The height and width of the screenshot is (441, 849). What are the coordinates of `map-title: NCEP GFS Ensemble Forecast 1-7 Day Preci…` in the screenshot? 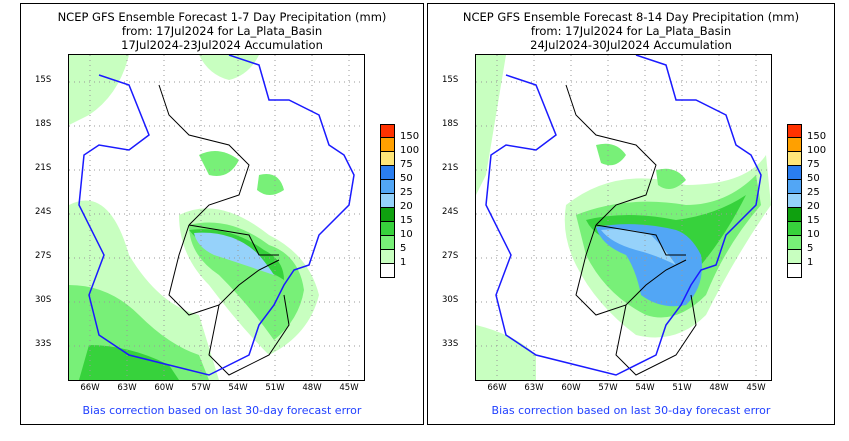 It's located at (222, 31).